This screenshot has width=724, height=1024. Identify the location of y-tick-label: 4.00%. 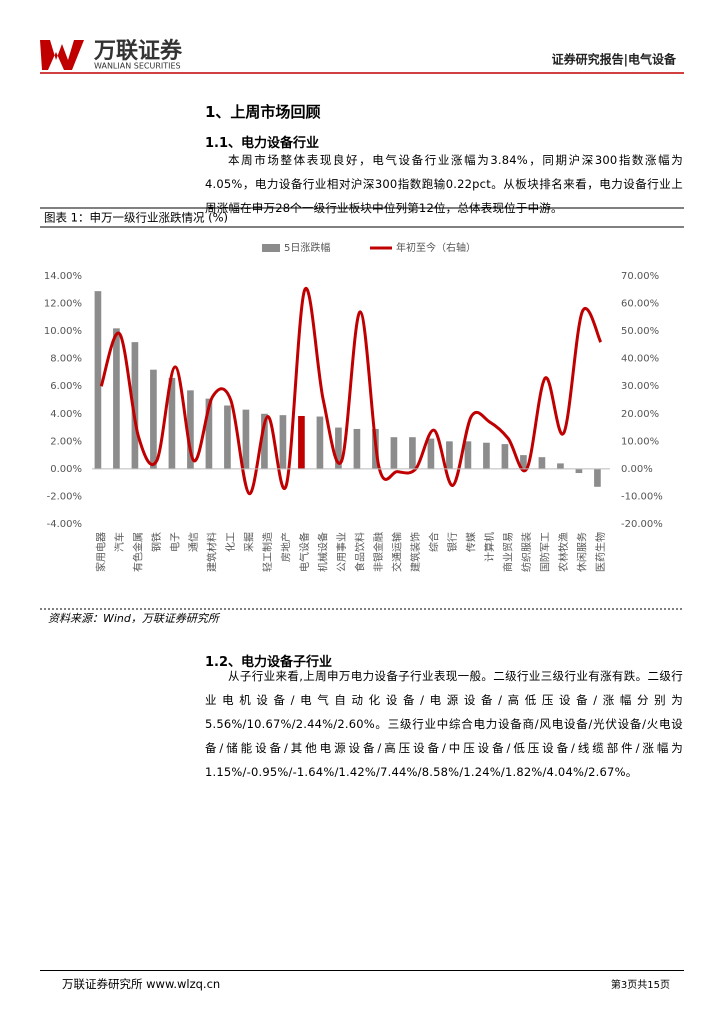
(66, 414).